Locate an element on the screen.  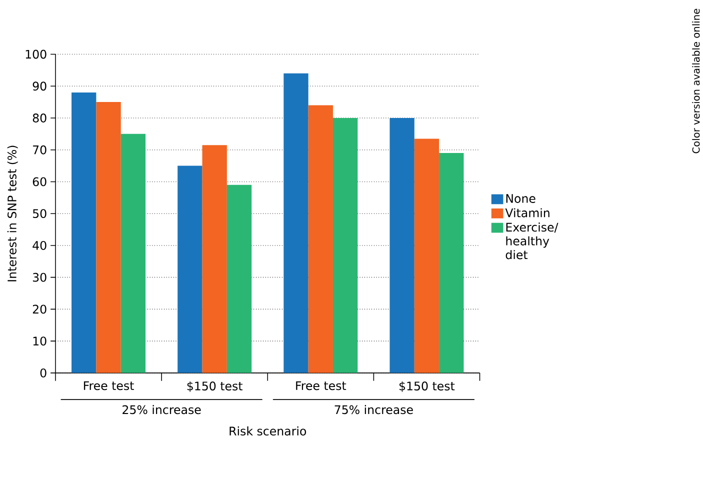
legend-label: Vitamin is located at coordinates (527, 213).